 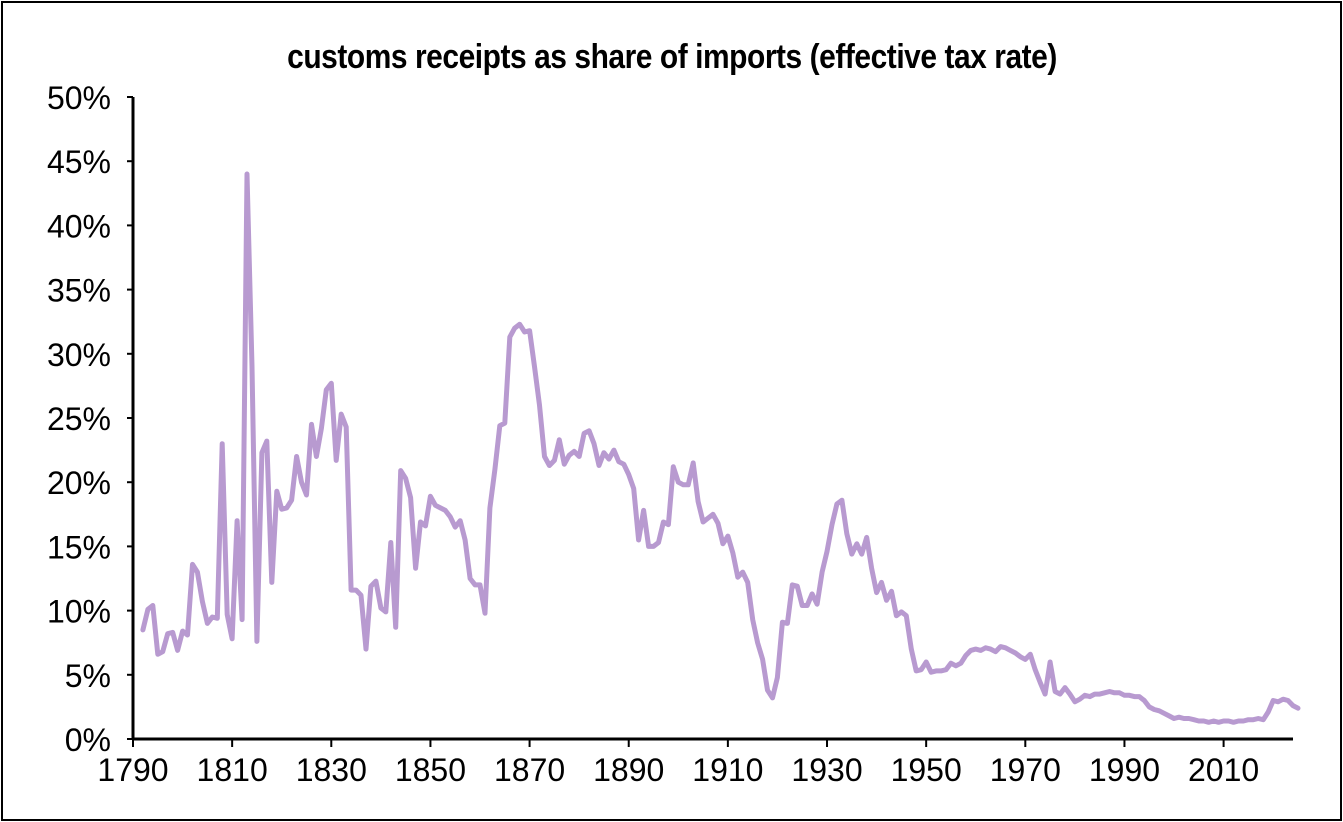 What do you see at coordinates (1025, 770) in the screenshot?
I see `x-tick-label: 1970` at bounding box center [1025, 770].